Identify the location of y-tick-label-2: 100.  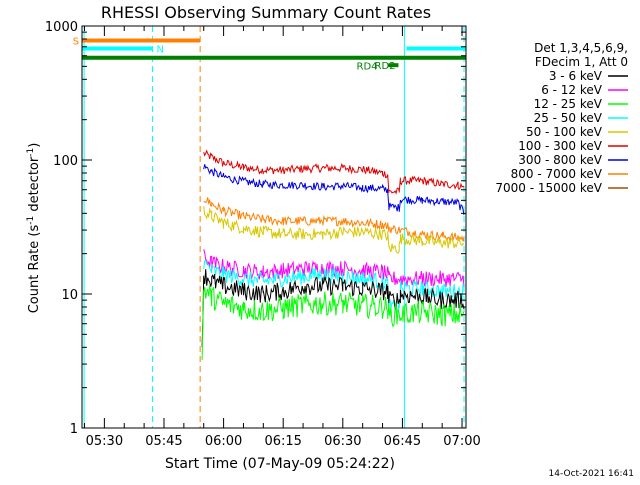
(65, 161).